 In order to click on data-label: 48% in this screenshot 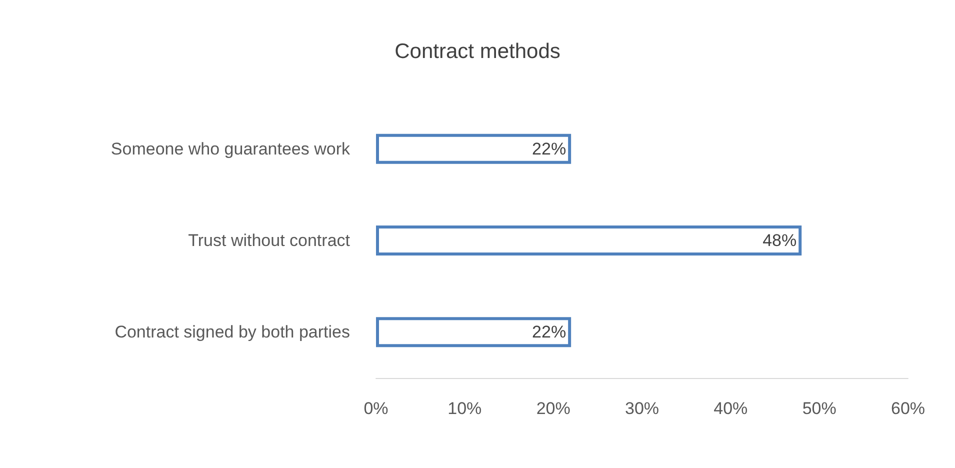, I will do `click(779, 240)`.